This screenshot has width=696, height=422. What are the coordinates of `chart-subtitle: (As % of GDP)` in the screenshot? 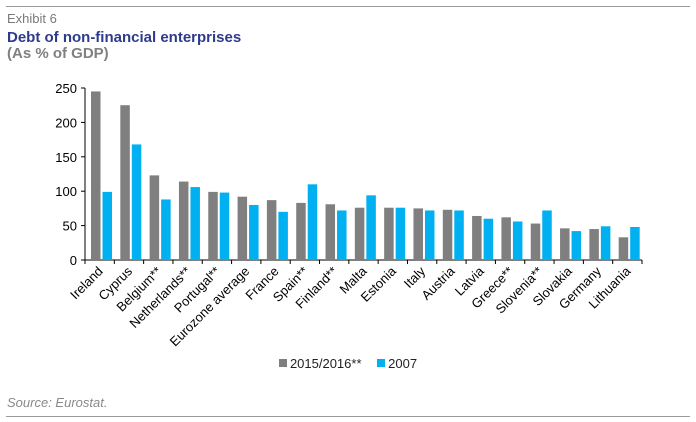 It's located at (58, 53).